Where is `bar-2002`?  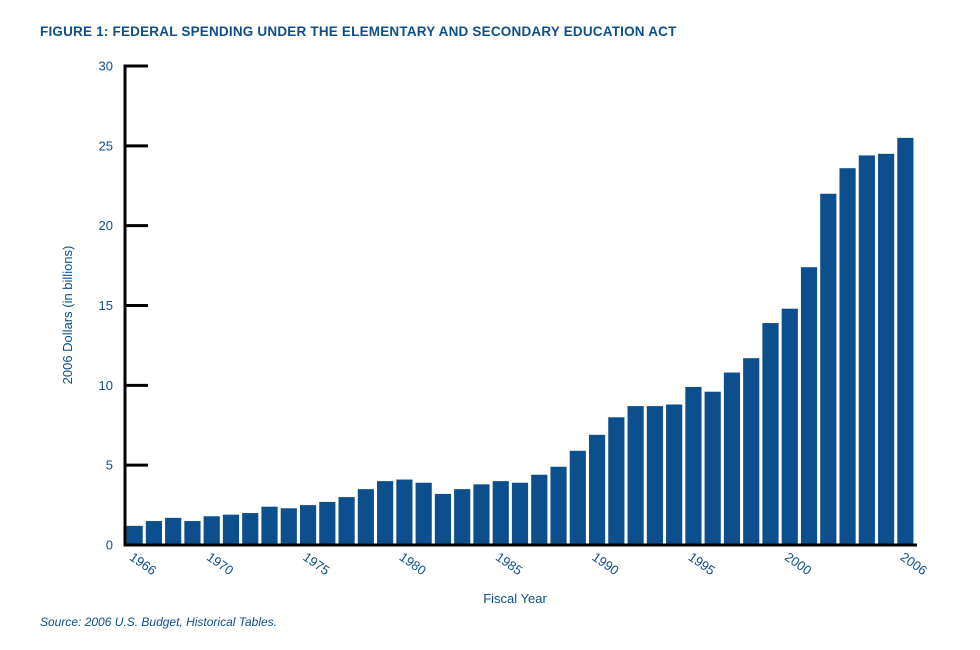 bar-2002 is located at coordinates (828, 369).